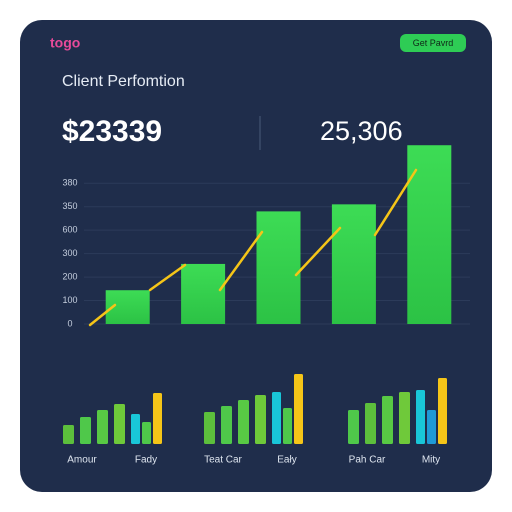 The height and width of the screenshot is (512, 512). Describe the element at coordinates (69, 253) in the screenshot. I see `y-tick-label: 300` at that location.